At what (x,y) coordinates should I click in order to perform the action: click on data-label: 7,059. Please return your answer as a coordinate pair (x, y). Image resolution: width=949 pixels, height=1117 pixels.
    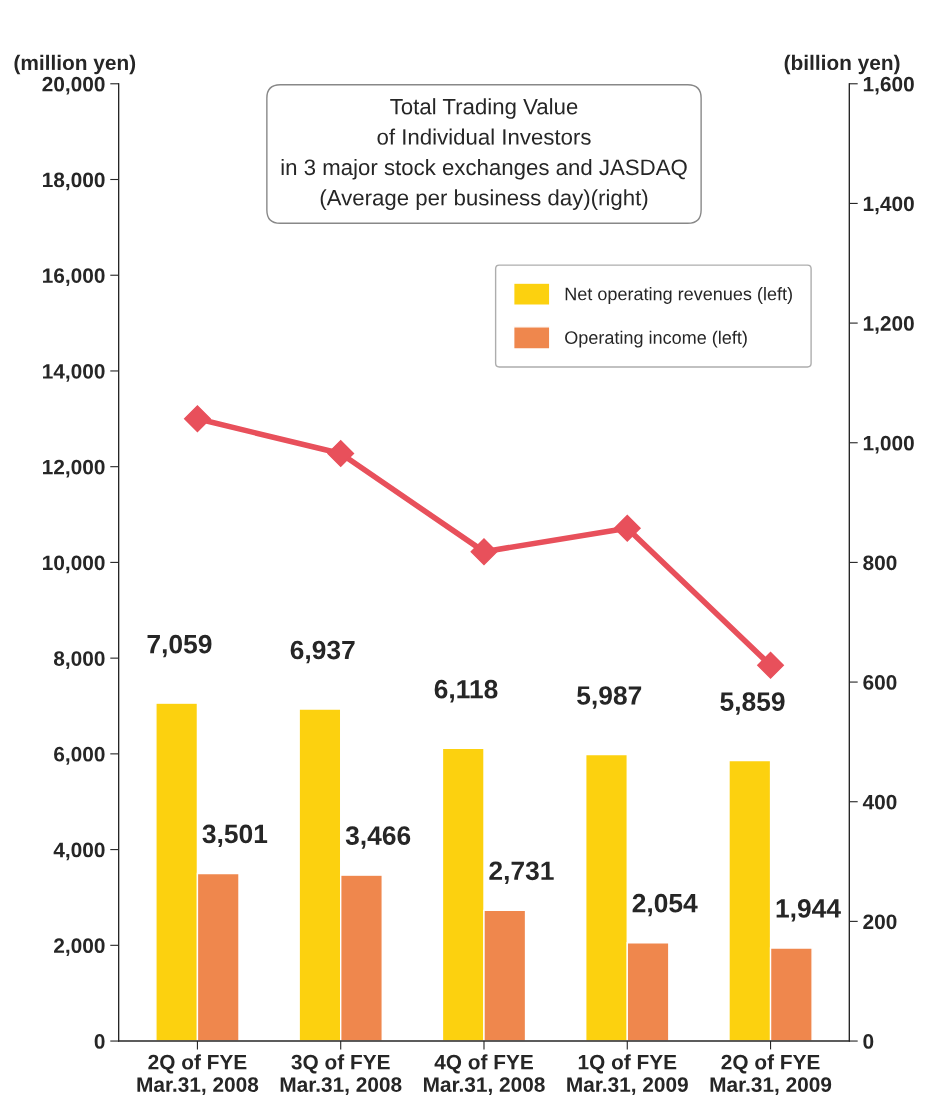
    Looking at the image, I should click on (179, 646).